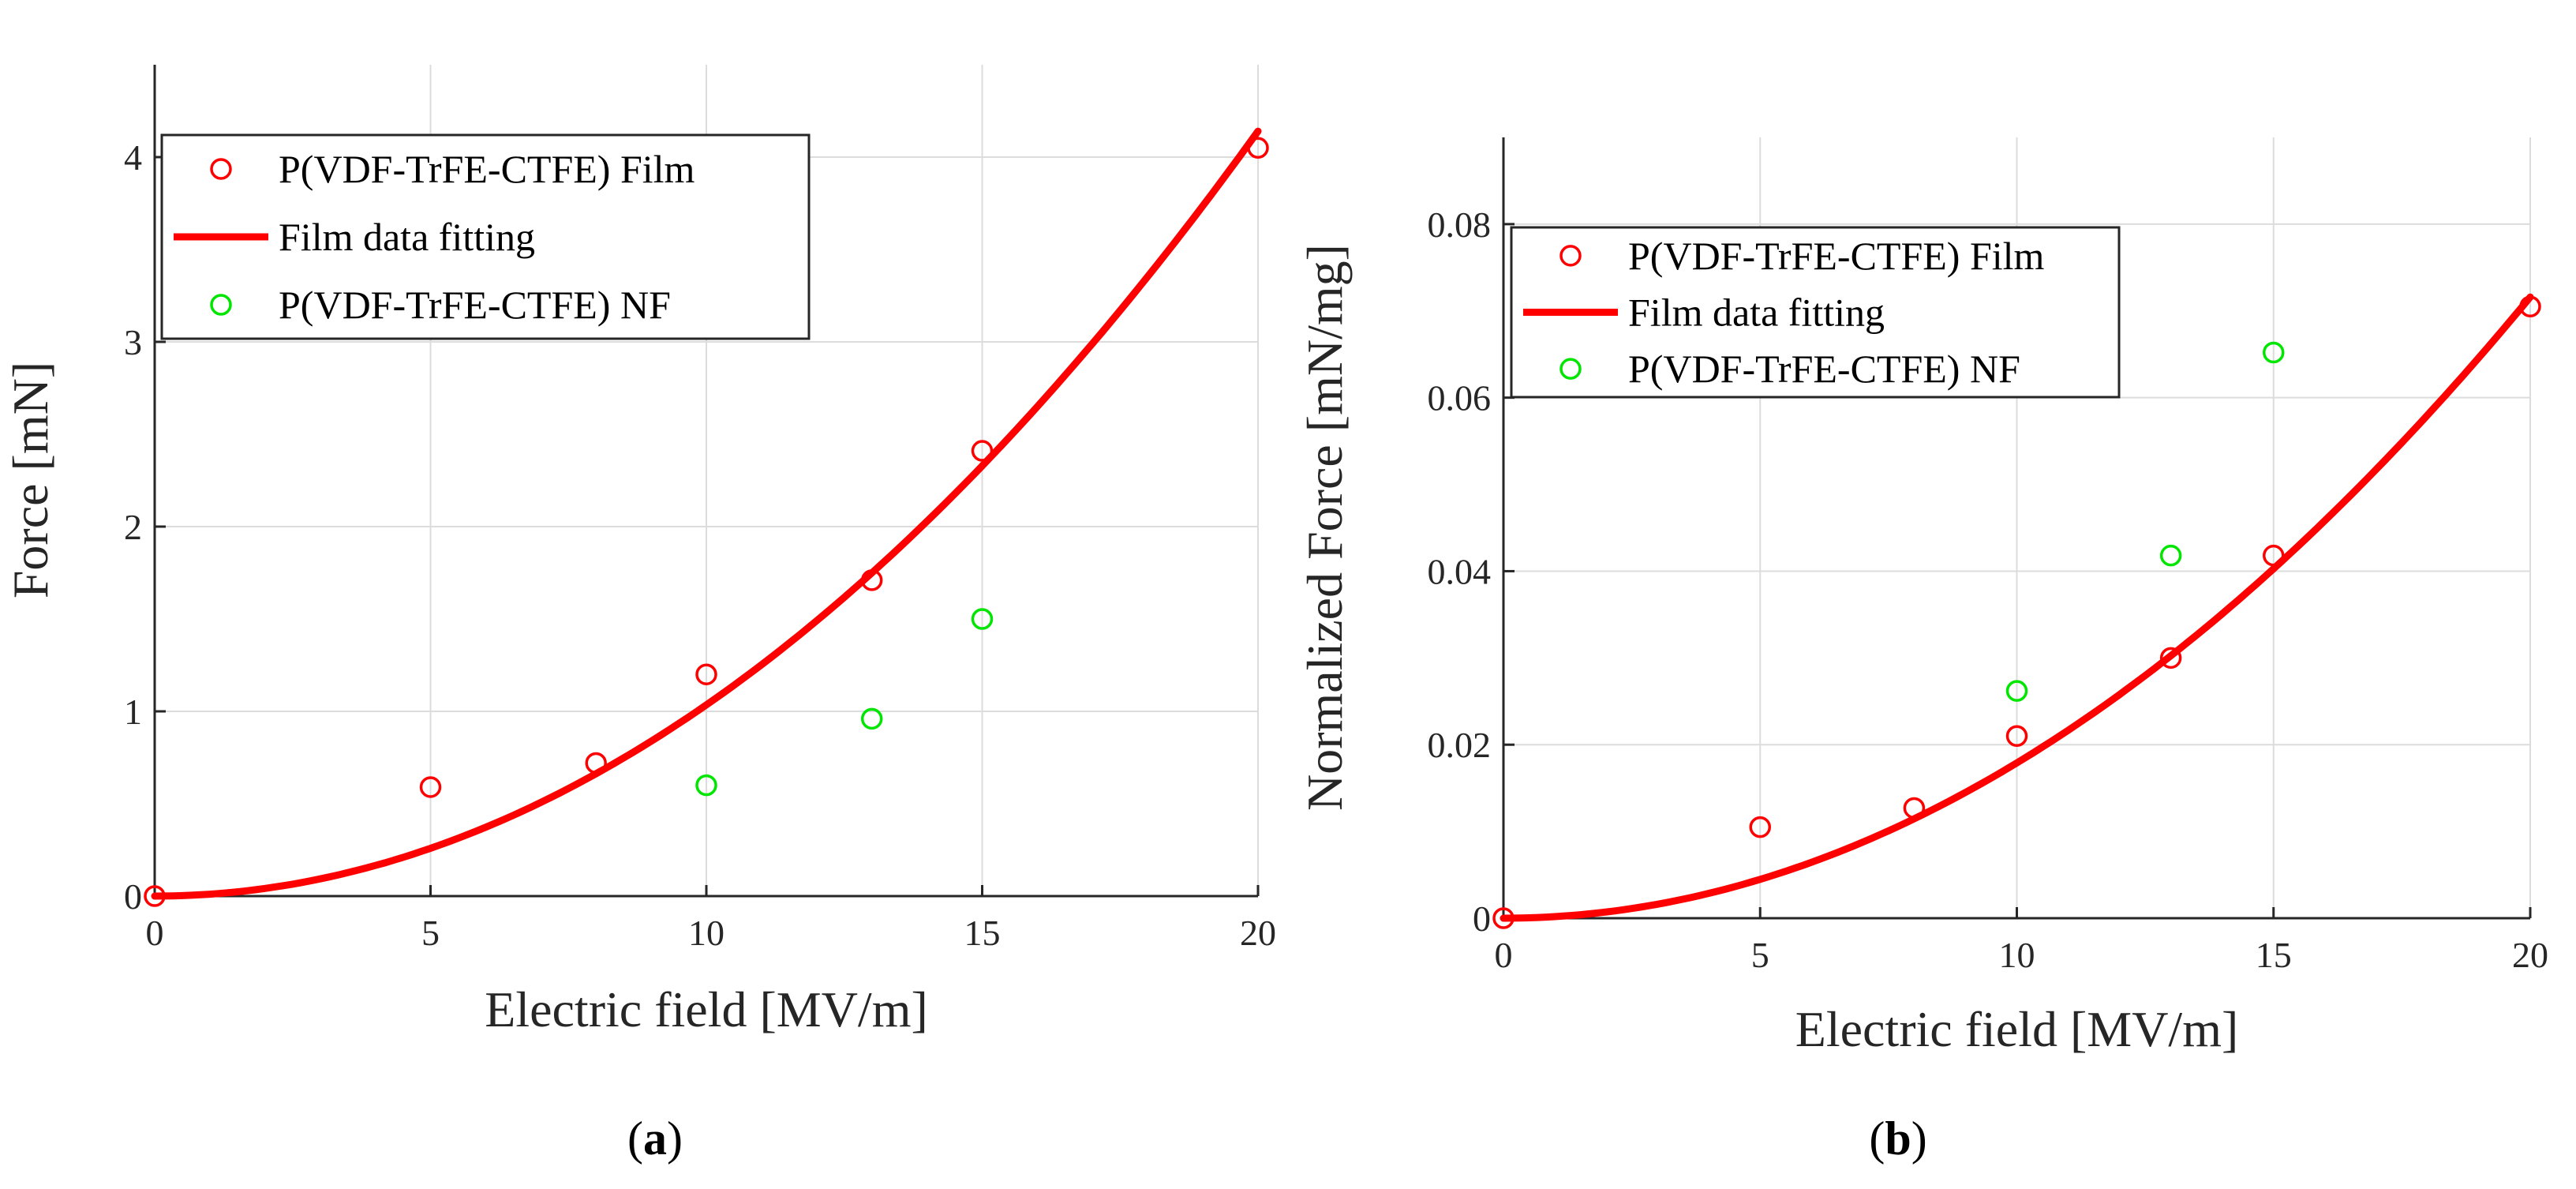  I want to click on y-tick-label: 3, so click(133, 342).